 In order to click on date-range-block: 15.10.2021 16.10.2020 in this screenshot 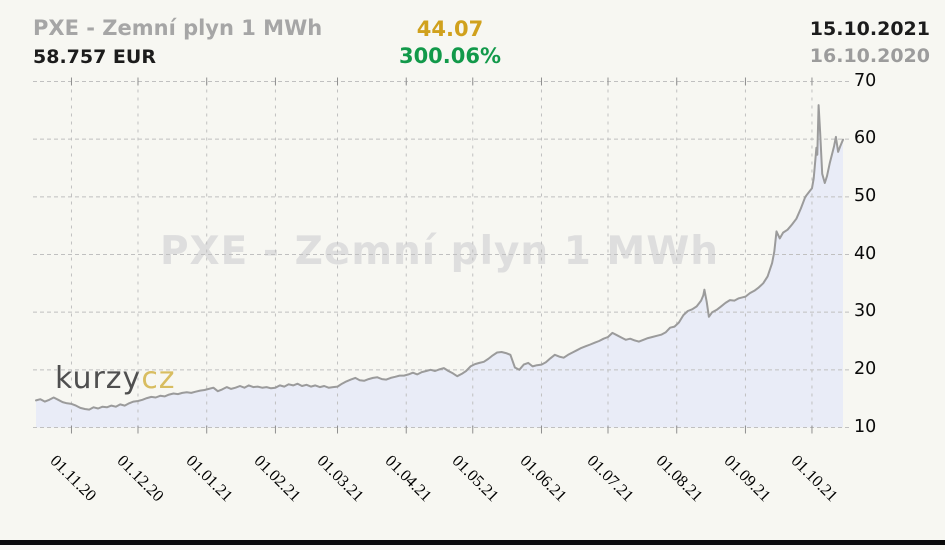, I will do `click(870, 43)`.